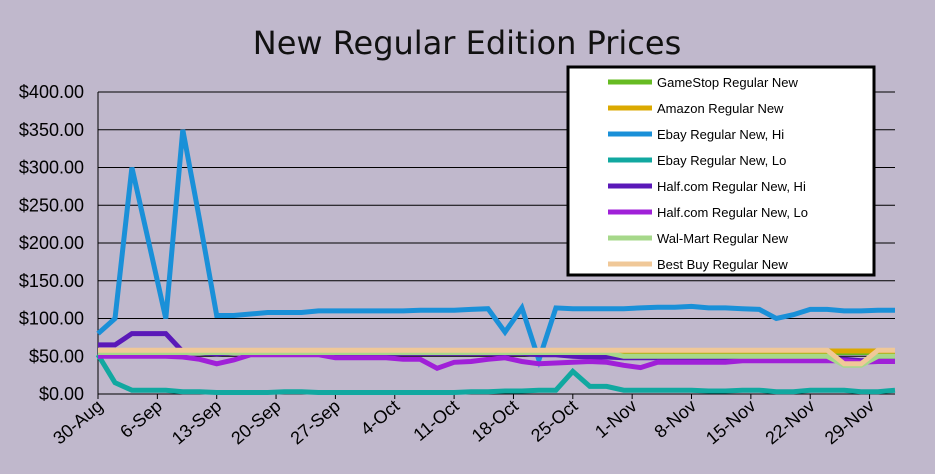  I want to click on legend-label: Ebay Regular New, Lo, so click(721, 160).